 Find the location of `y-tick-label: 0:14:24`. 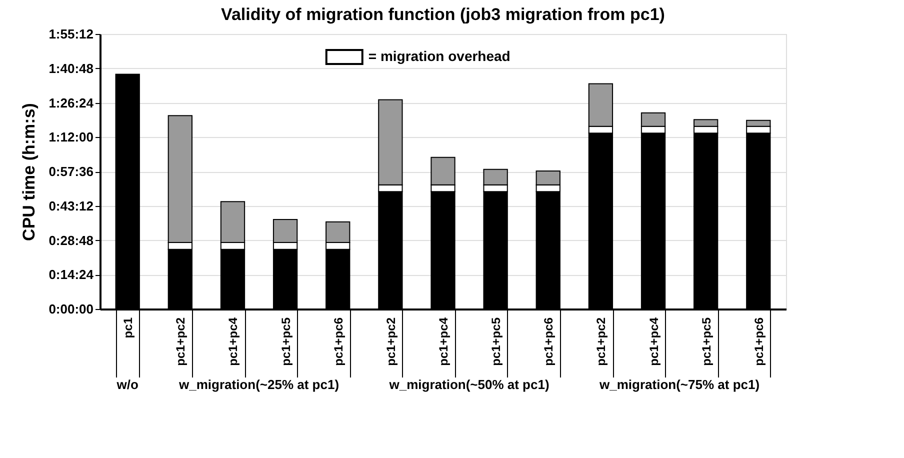

y-tick-label: 0:14:24 is located at coordinates (71, 274).